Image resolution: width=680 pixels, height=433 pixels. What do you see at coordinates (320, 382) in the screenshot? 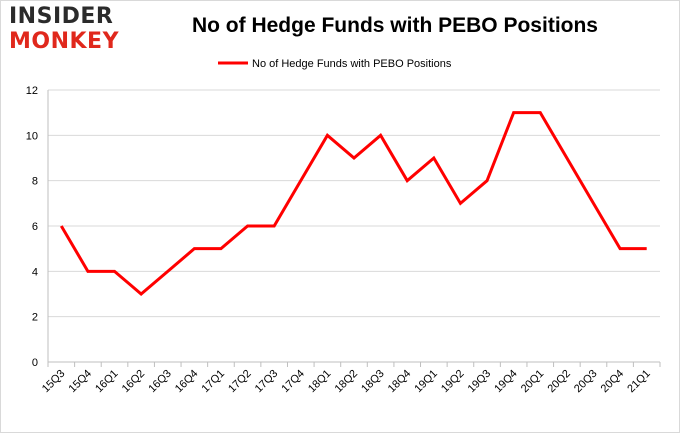
I see `x-tick-label: 18Q1` at bounding box center [320, 382].